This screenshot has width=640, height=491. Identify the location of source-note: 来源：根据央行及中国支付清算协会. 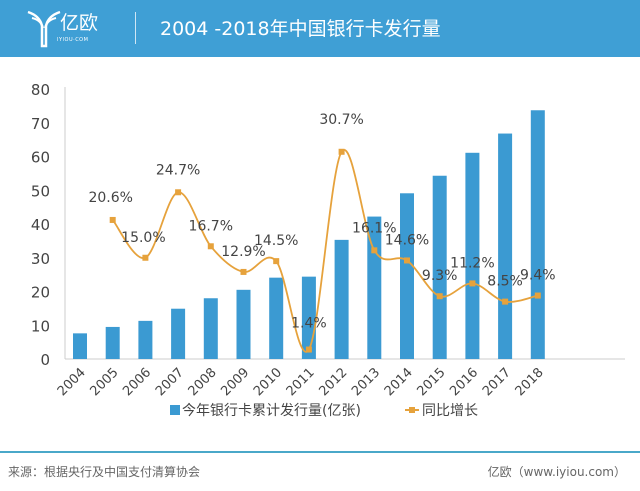
(104, 472).